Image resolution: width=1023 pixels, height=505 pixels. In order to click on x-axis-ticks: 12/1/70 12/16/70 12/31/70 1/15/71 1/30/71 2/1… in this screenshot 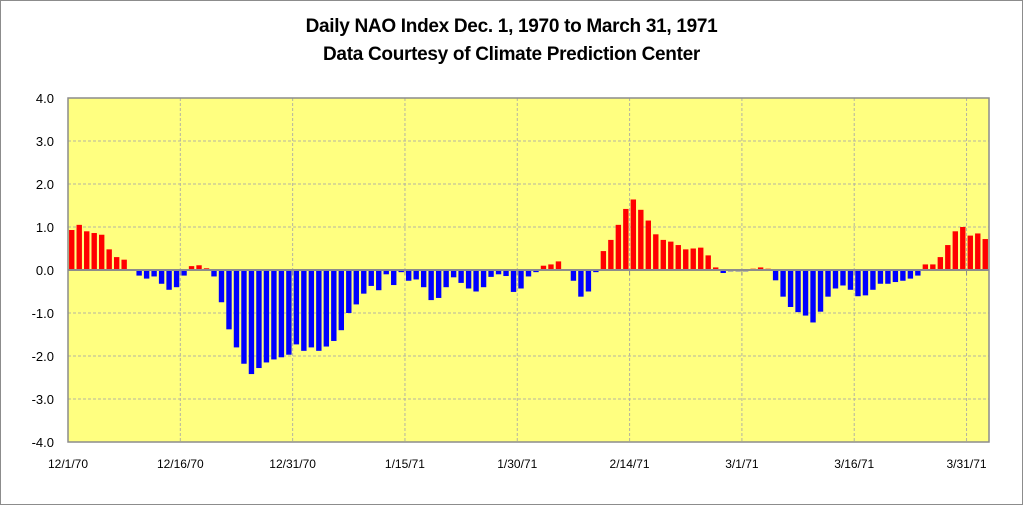, I will do `click(517, 464)`.